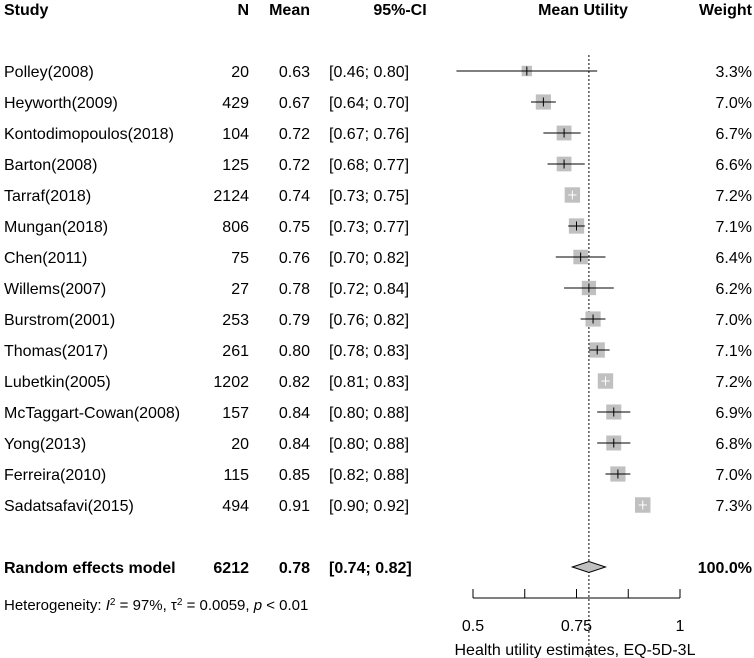 The width and height of the screenshot is (754, 658). I want to click on study-name: Tarraf(2018), so click(47, 196).